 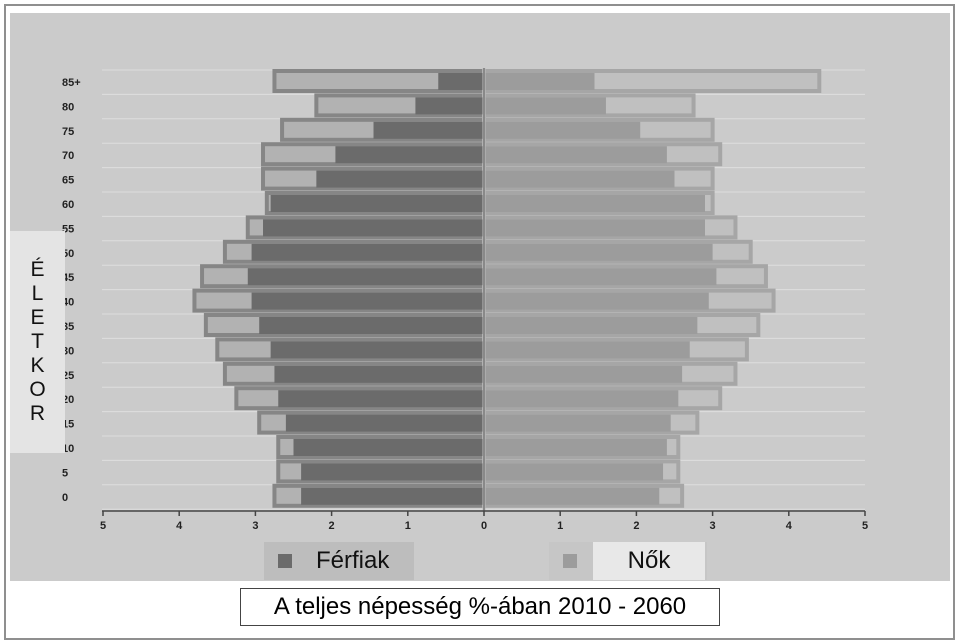 What do you see at coordinates (71, 83) in the screenshot?
I see `y-tick-label: 85+` at bounding box center [71, 83].